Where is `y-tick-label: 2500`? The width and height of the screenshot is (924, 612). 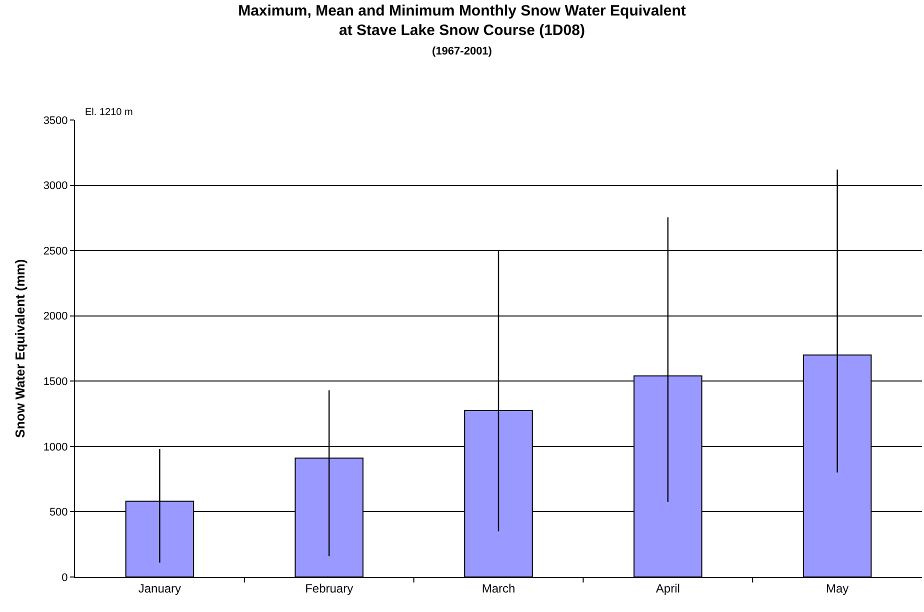 y-tick-label: 2500 is located at coordinates (55, 251).